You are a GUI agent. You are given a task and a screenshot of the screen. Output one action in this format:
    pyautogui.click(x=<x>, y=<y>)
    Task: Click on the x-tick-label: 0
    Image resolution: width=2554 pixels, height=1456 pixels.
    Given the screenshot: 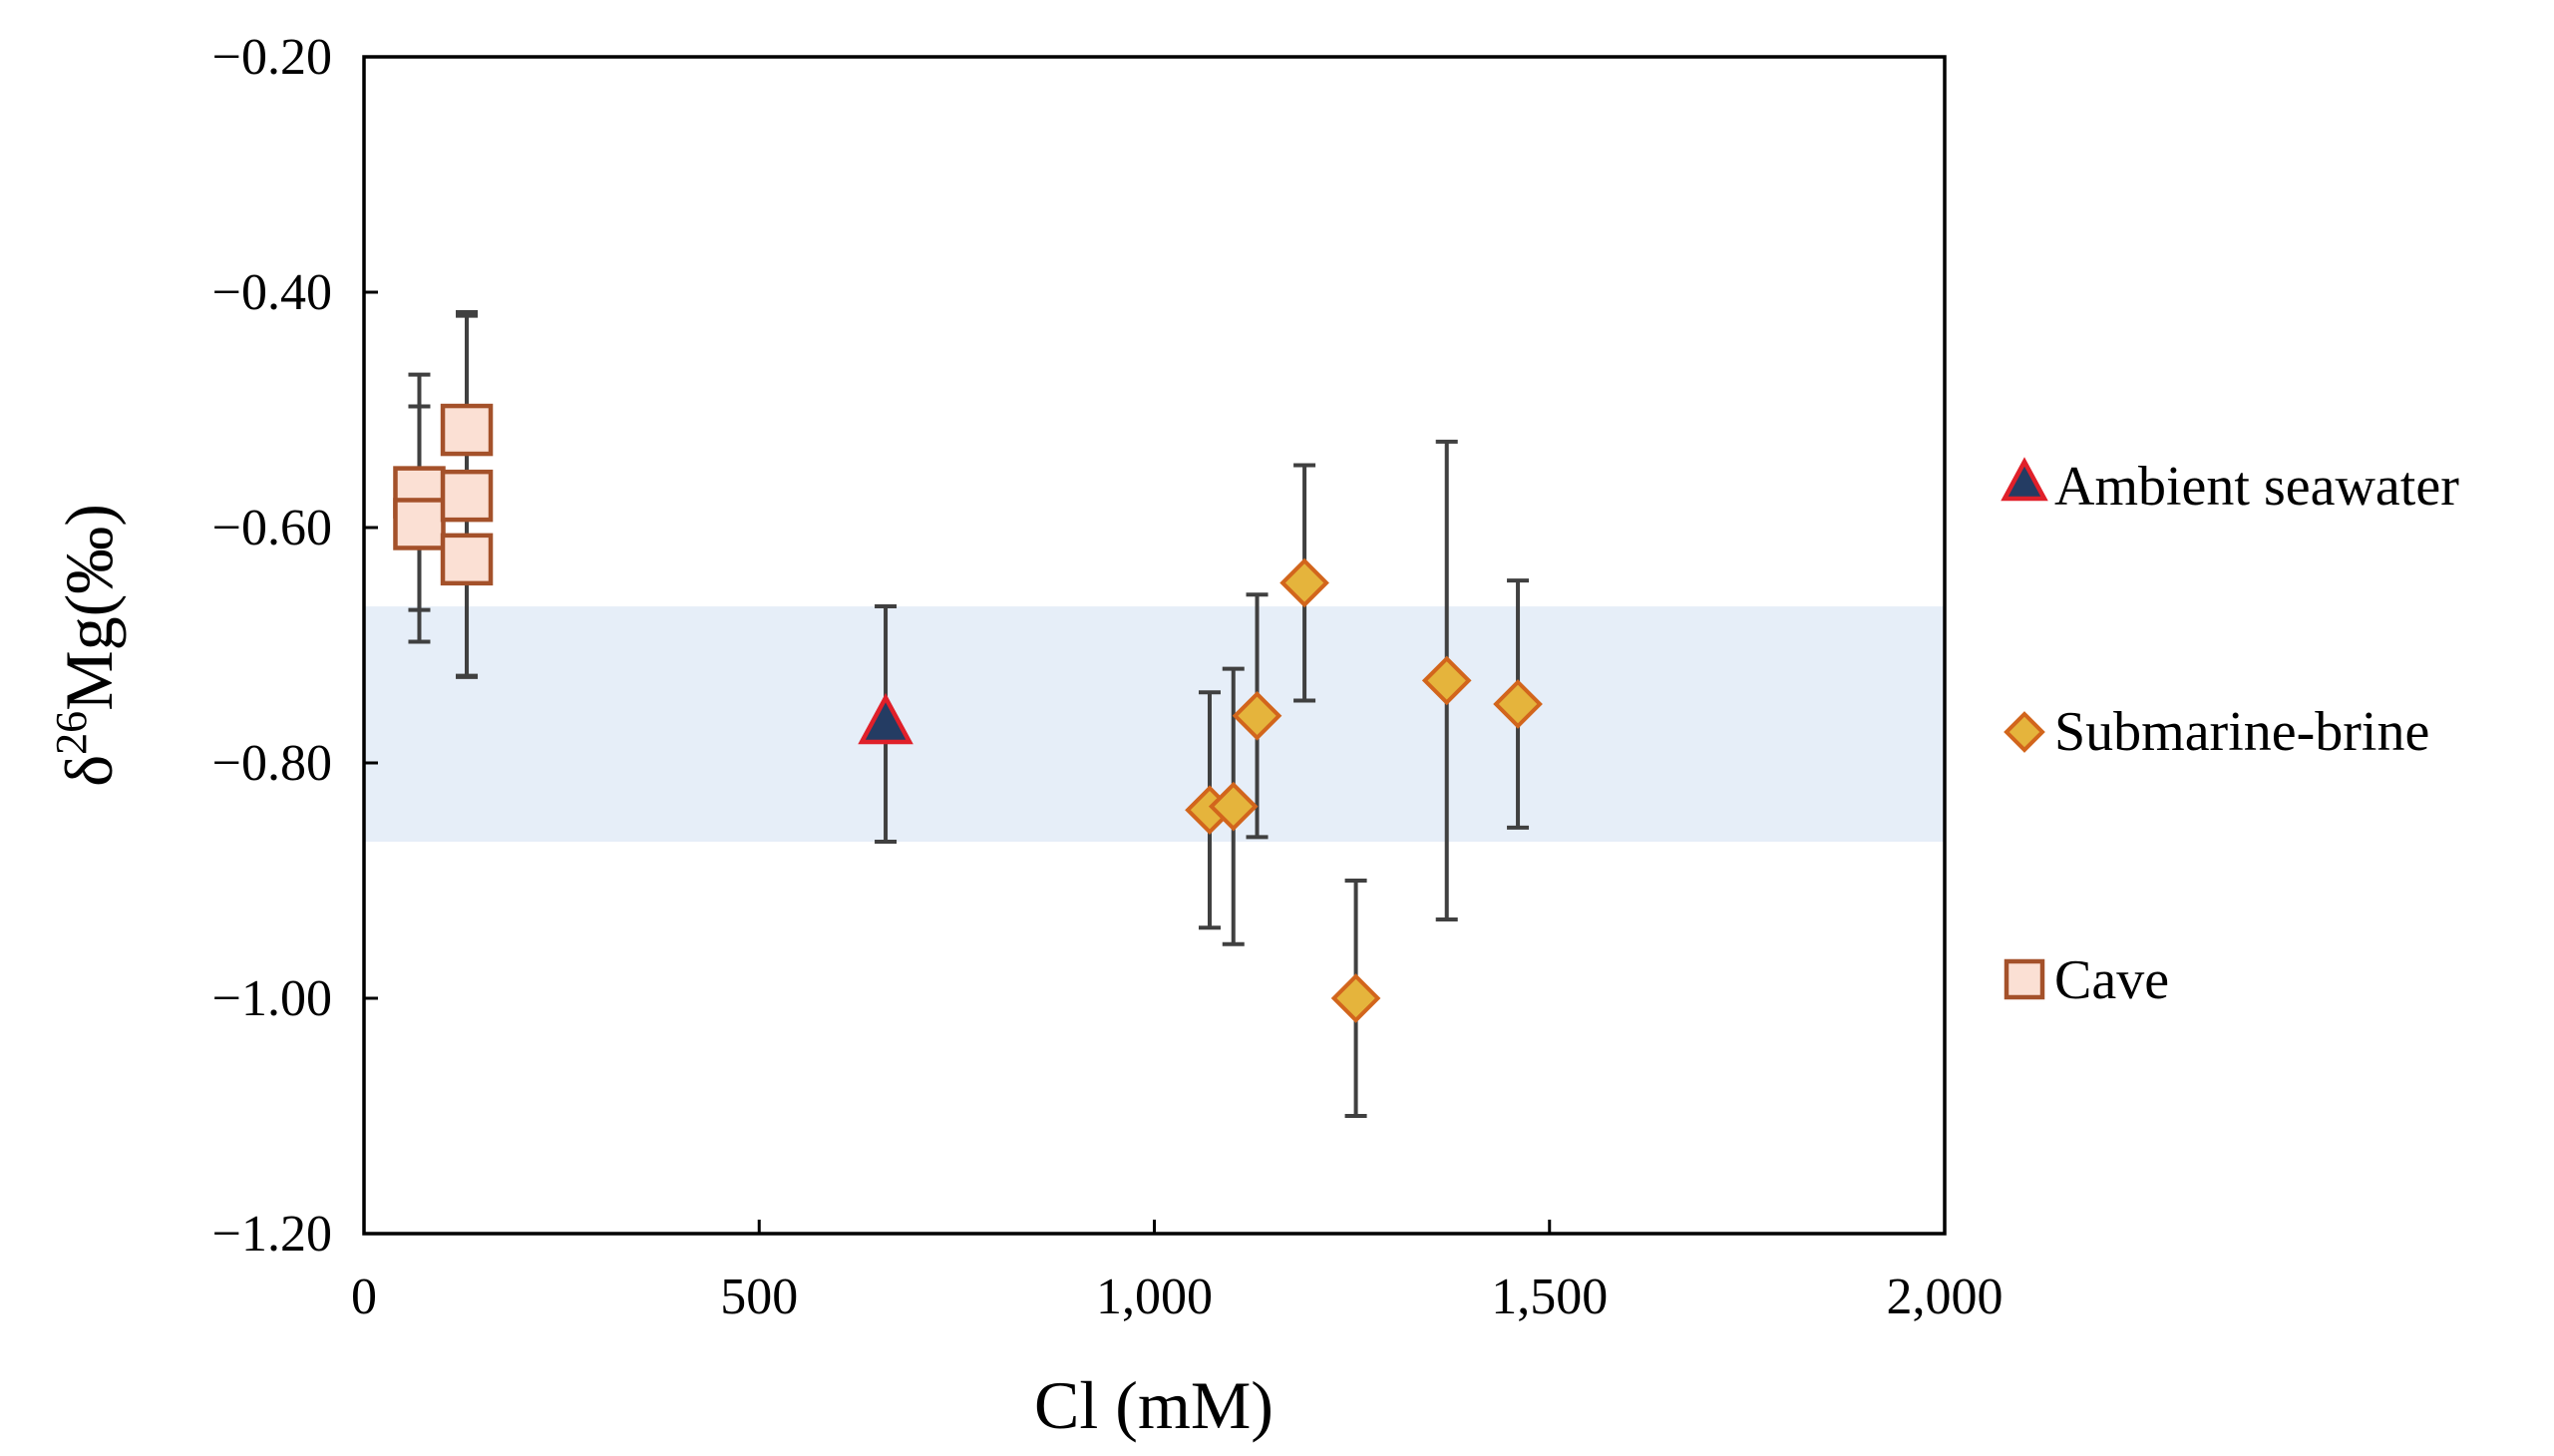 What is the action you would take?
    pyautogui.click(x=364, y=1297)
    